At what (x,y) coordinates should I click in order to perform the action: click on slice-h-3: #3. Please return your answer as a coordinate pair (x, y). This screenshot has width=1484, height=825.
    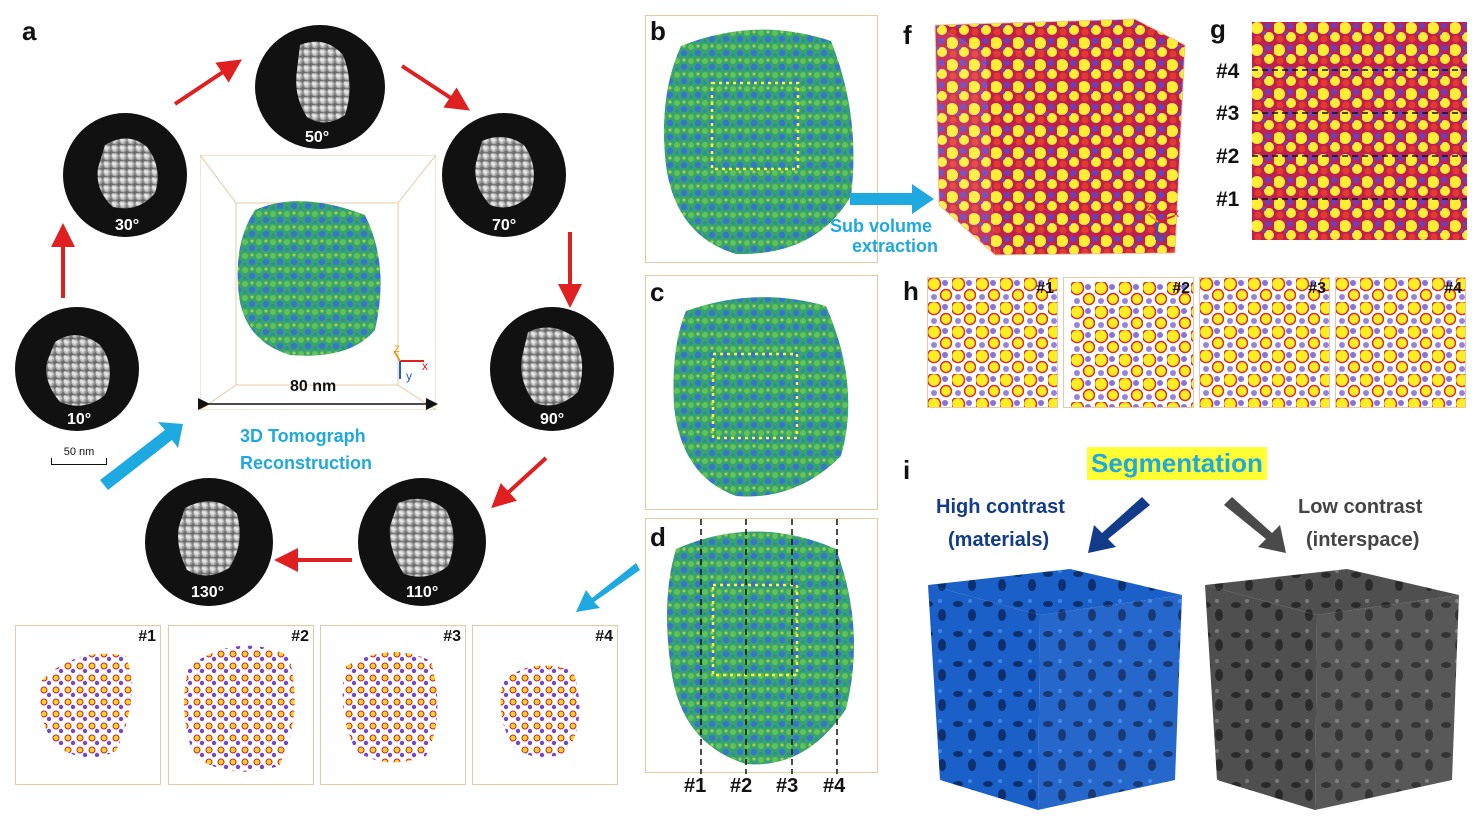
    Looking at the image, I should click on (1263, 343).